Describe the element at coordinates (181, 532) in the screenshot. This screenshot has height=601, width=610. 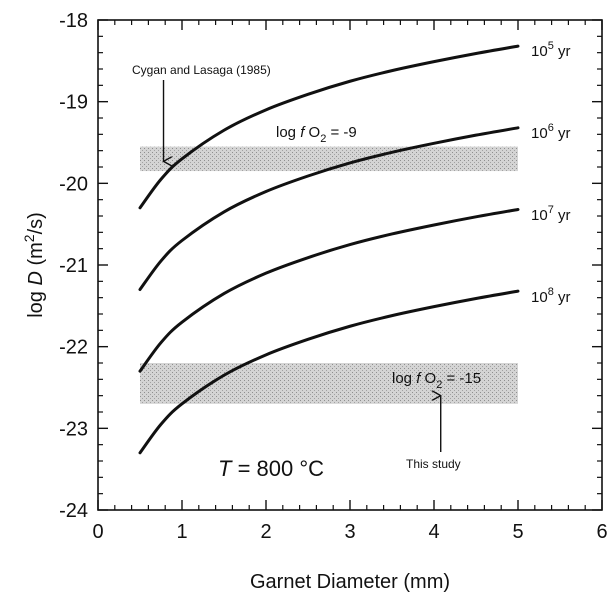
I see `x-tick-label: 1` at that location.